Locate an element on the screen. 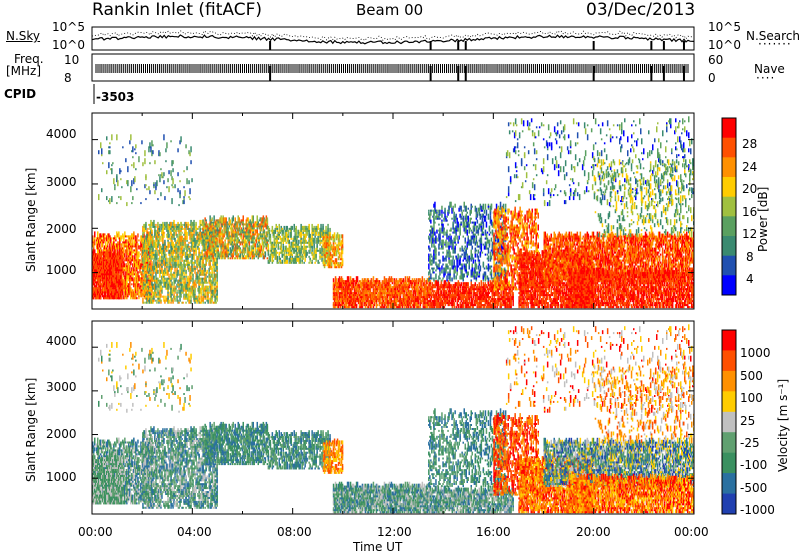 The height and width of the screenshot is (554, 800). power-ytick-3000: 3000 is located at coordinates (61, 182).